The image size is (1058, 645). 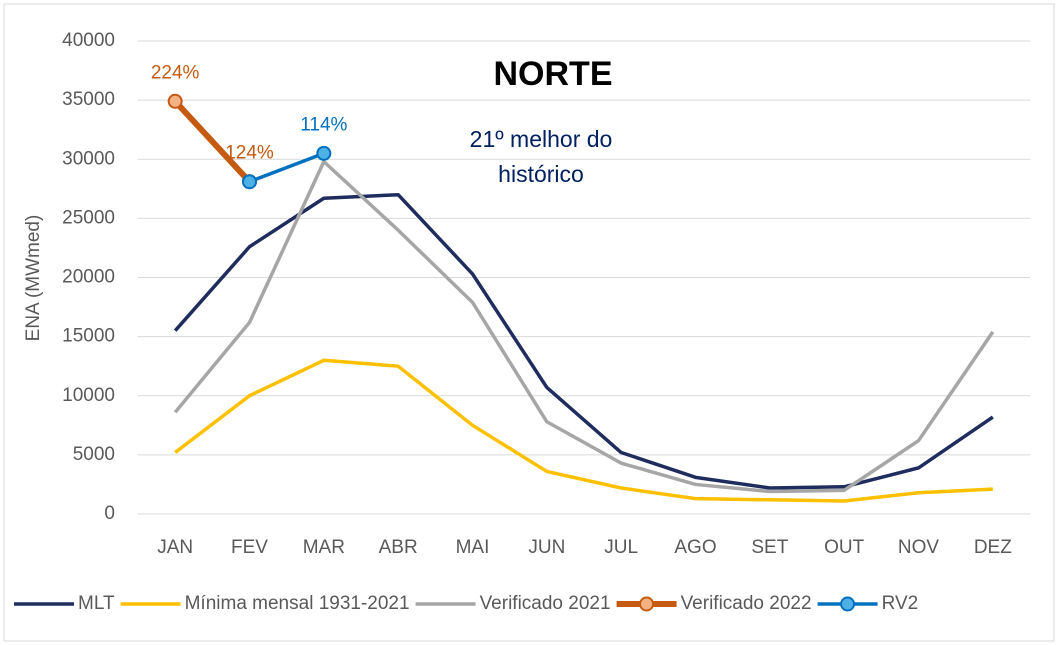 What do you see at coordinates (109, 513) in the screenshot?
I see `y-tick-label: 0` at bounding box center [109, 513].